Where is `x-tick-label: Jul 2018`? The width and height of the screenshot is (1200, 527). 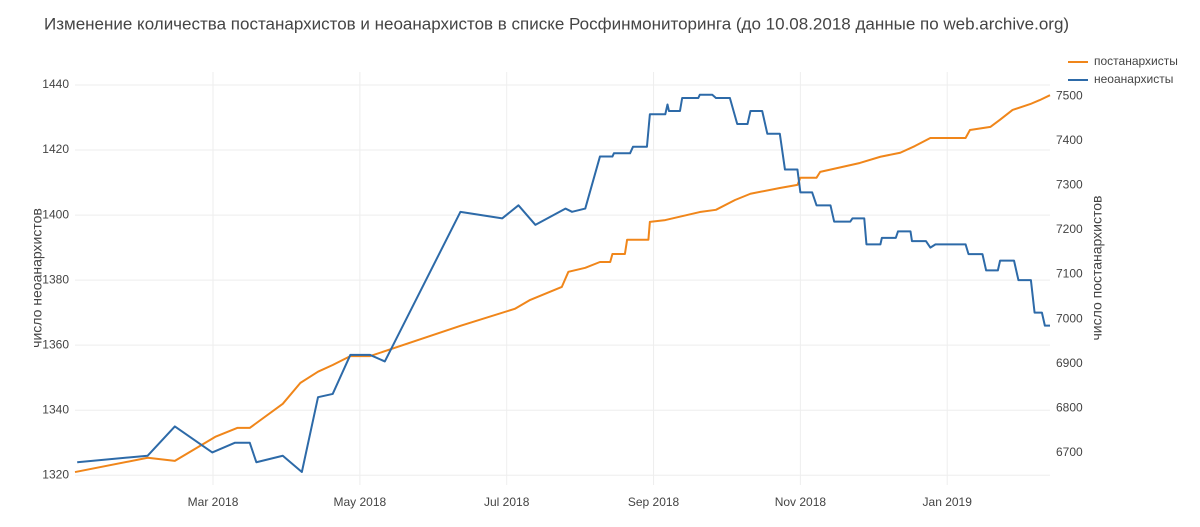 x-tick-label: Jul 2018 is located at coordinates (507, 502).